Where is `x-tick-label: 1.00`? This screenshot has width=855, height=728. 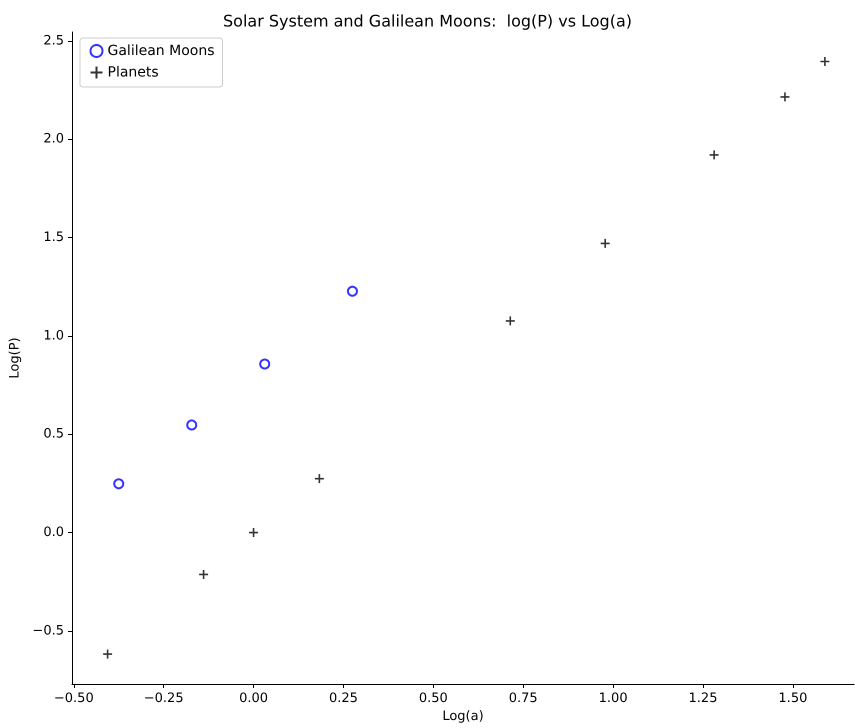 x-tick-label: 1.00 is located at coordinates (613, 698).